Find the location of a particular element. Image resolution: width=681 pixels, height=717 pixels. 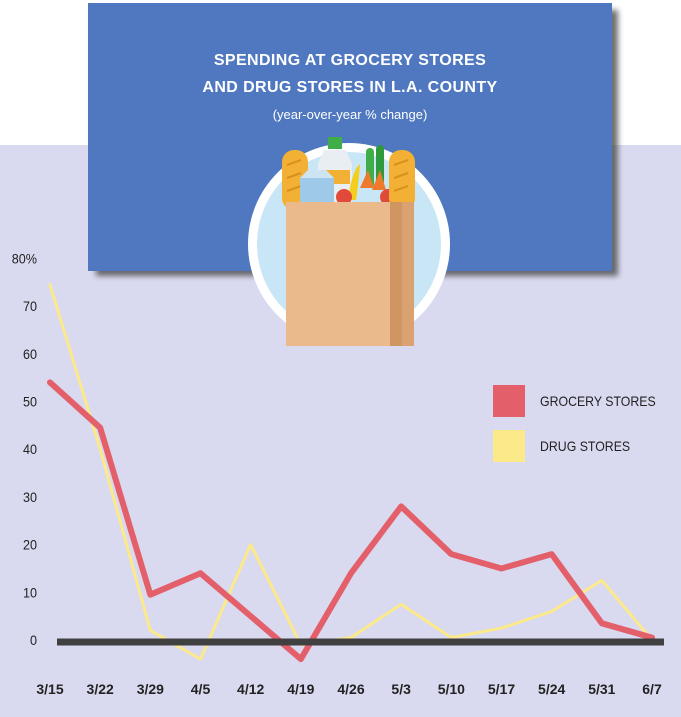

x-tick-label: 3/15 is located at coordinates (49, 689).